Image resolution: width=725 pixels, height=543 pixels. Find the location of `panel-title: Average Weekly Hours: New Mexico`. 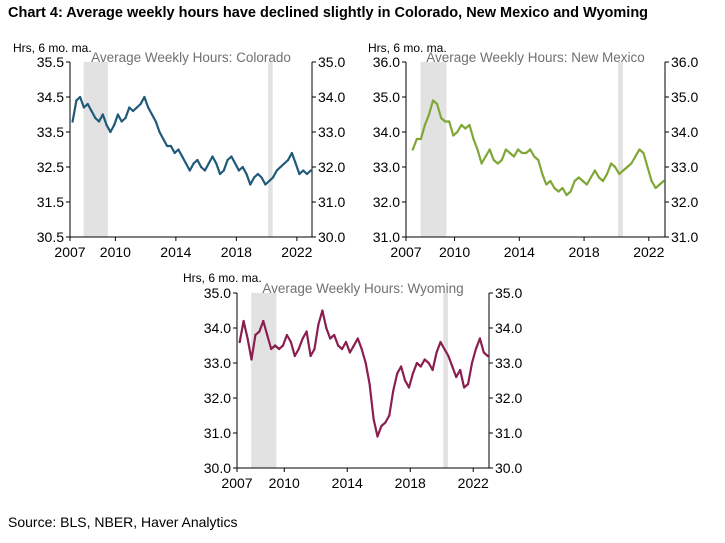

panel-title: Average Weekly Hours: New Mexico is located at coordinates (535, 57).